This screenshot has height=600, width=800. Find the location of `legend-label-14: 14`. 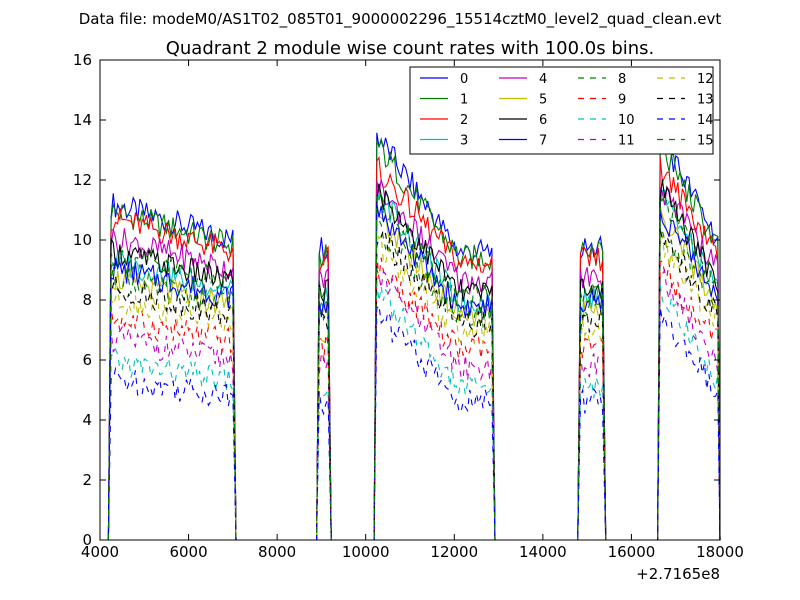

legend-label-14: 14 is located at coordinates (705, 120).